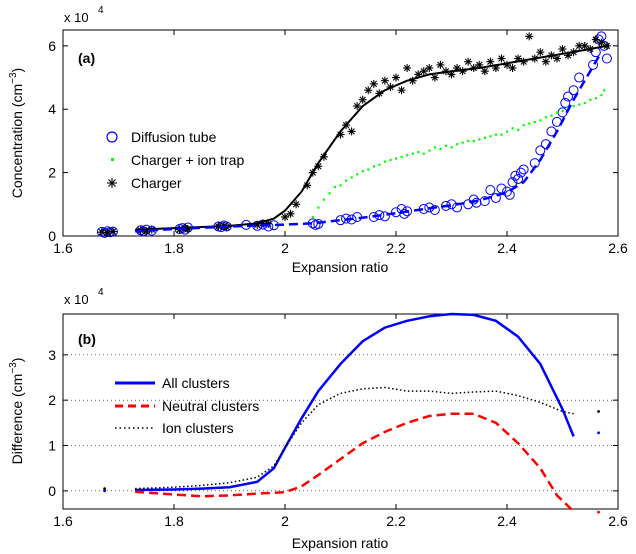 This screenshot has height=554, width=636. Describe the element at coordinates (52, 109) in the screenshot. I see `y-tick-label: 4` at that location.